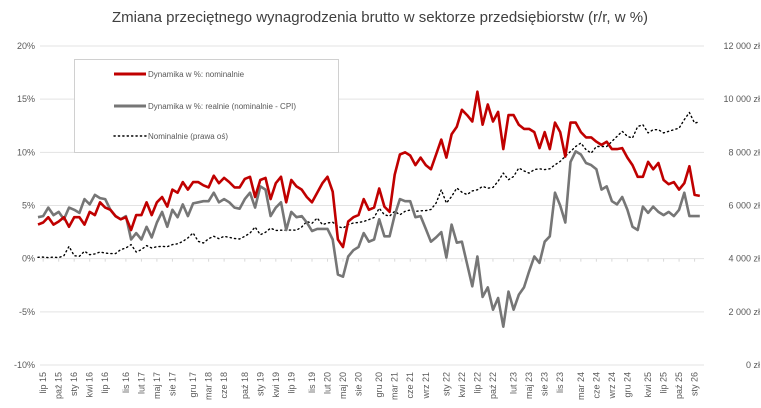 The image size is (761, 408). I want to click on x-tick-label: sty 16, so click(74, 384).